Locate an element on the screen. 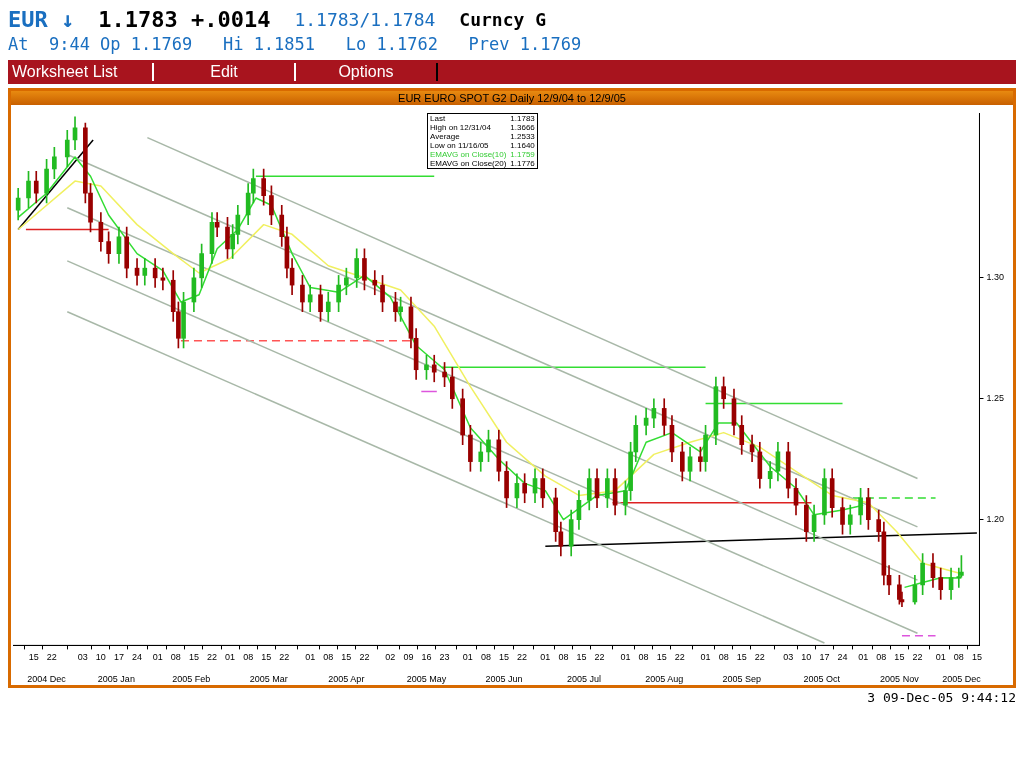 The image size is (1024, 777). y-tick-label: 1.30 is located at coordinates (995, 277).